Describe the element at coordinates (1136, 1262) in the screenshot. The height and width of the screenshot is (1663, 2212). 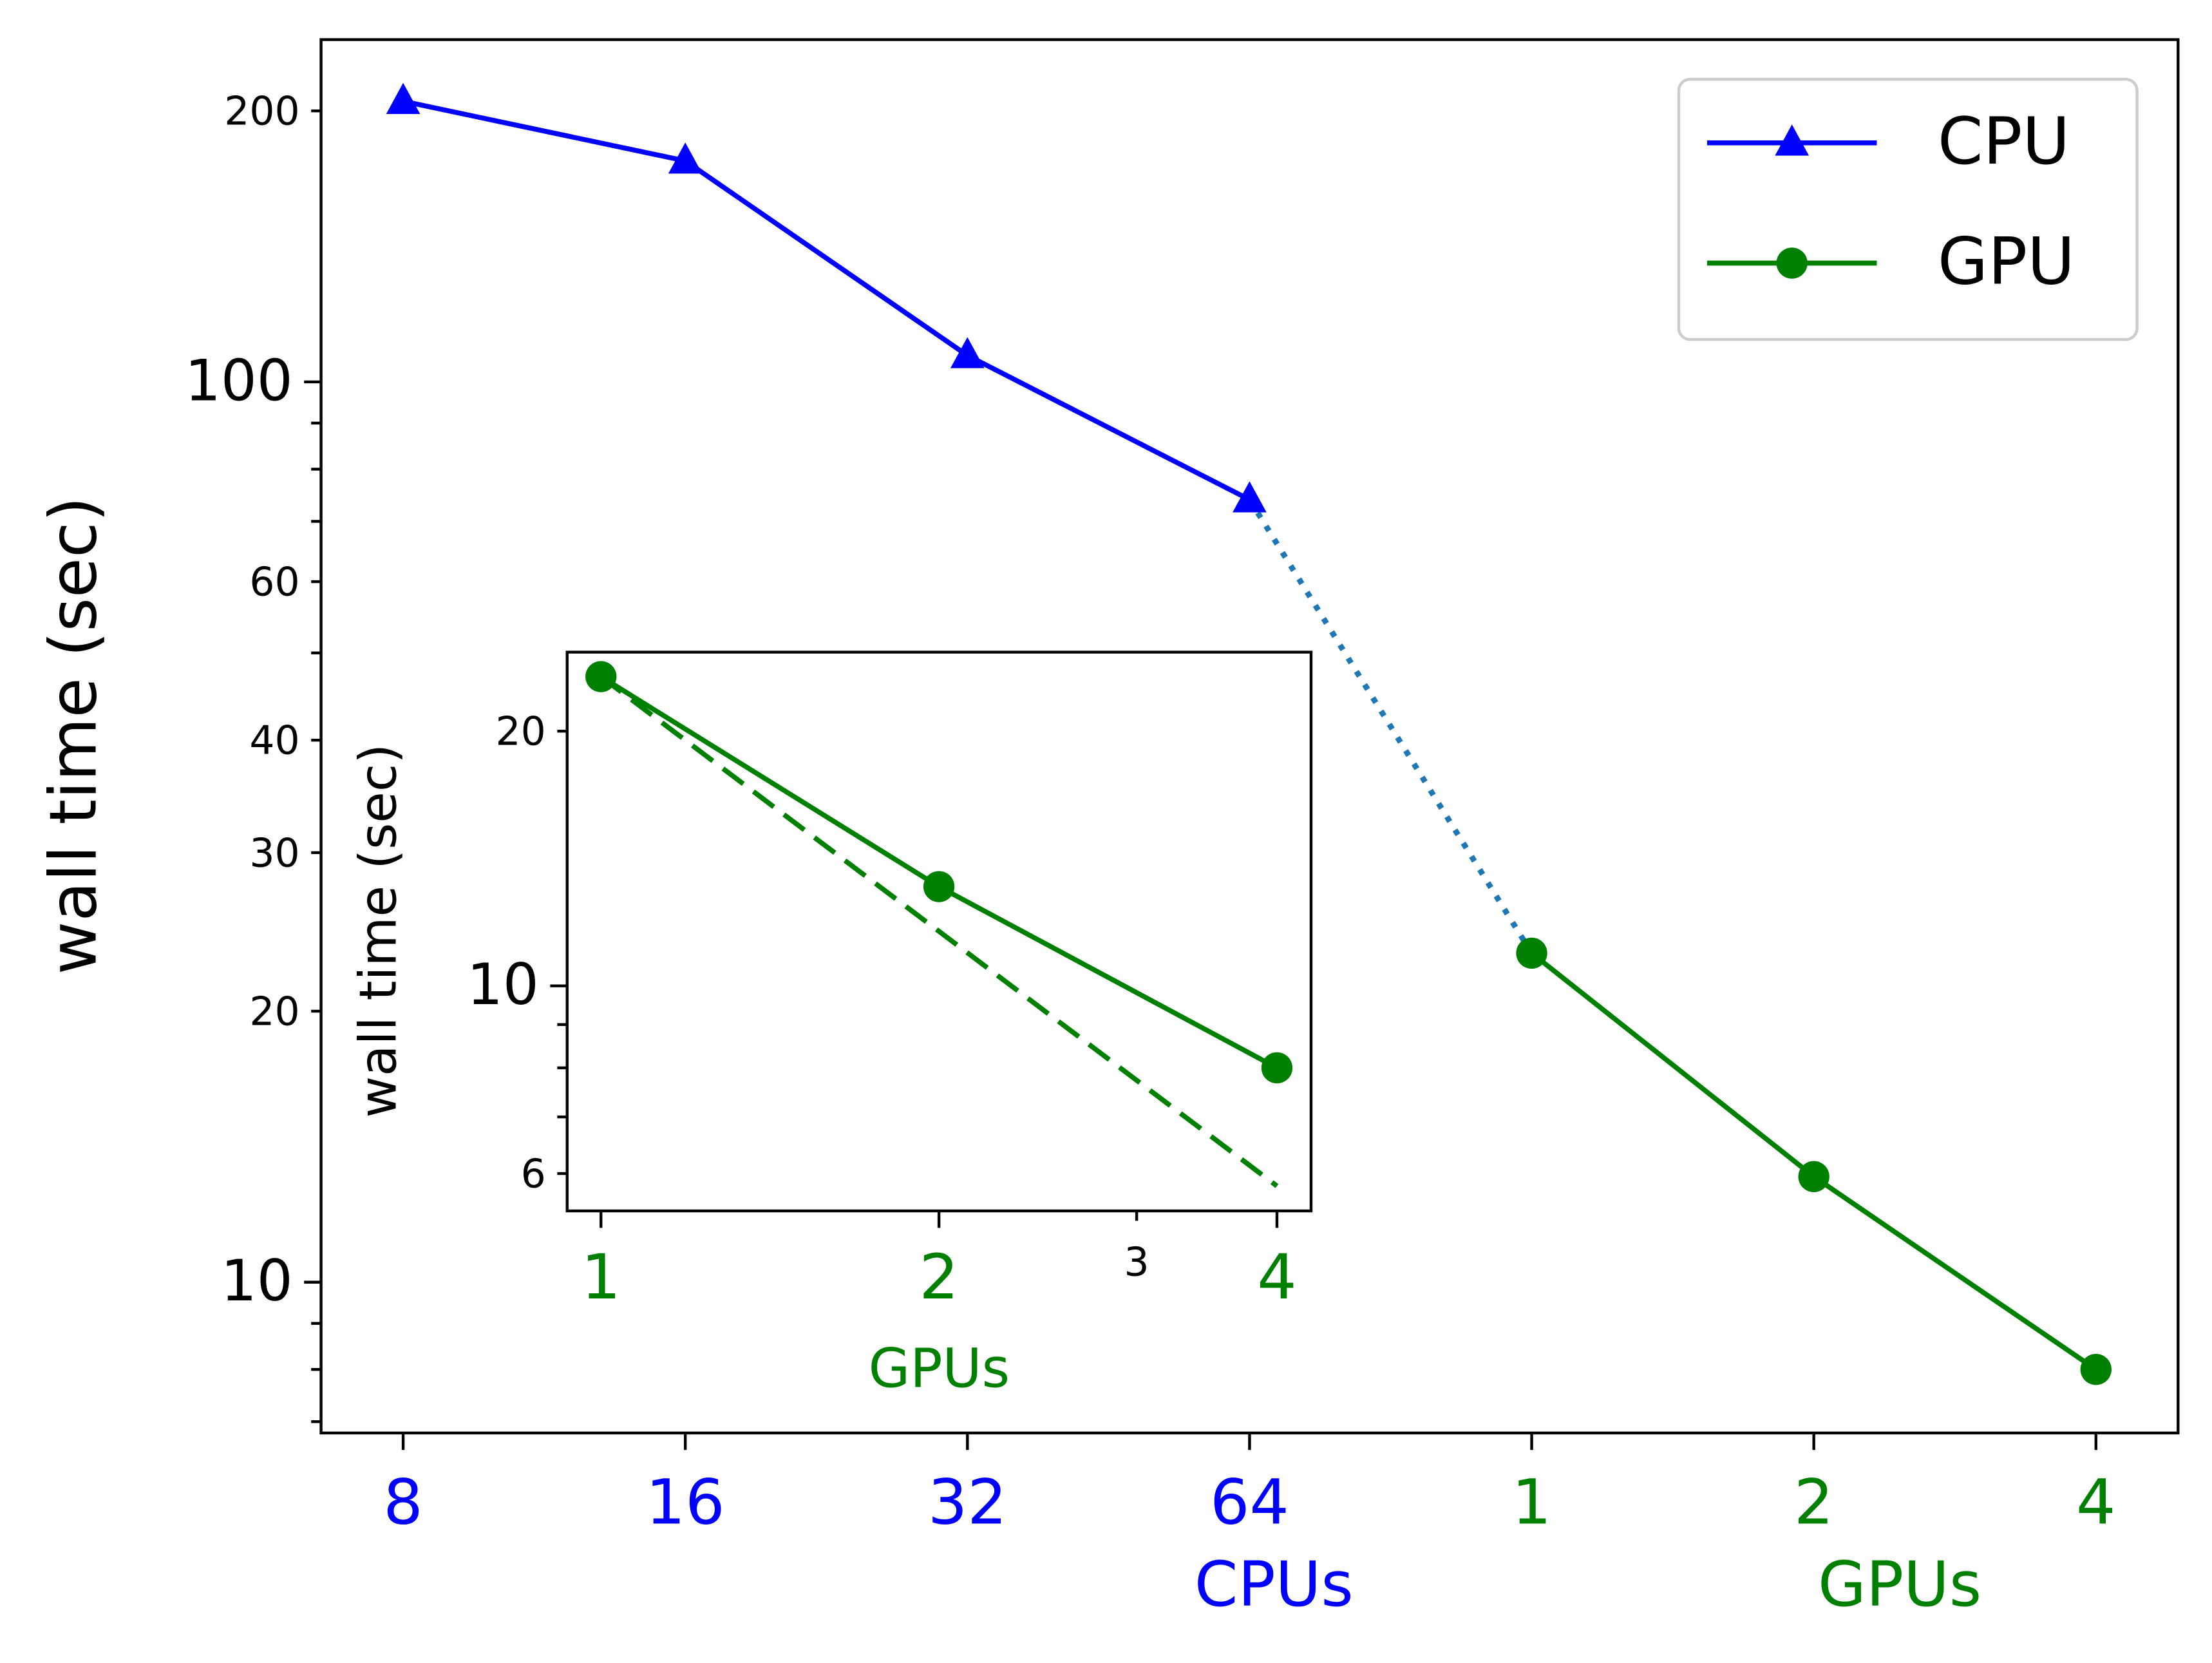
I see `x-tick-label: 3` at that location.